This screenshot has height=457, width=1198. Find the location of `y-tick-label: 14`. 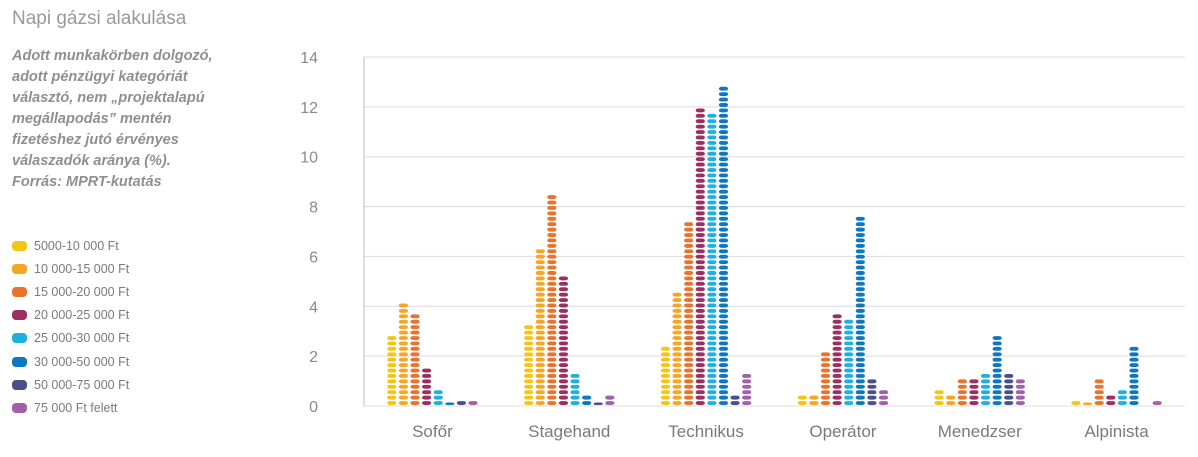

y-tick-label: 14 is located at coordinates (309, 58).